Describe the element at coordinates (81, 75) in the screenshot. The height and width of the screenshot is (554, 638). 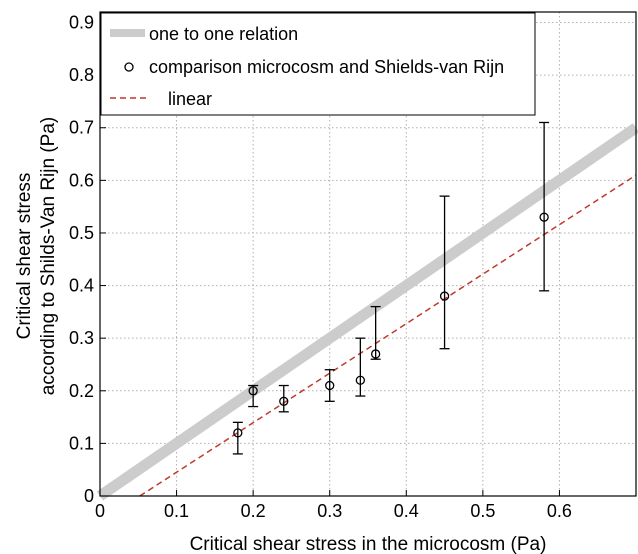
I see `y-tick-label: 0.8` at that location.